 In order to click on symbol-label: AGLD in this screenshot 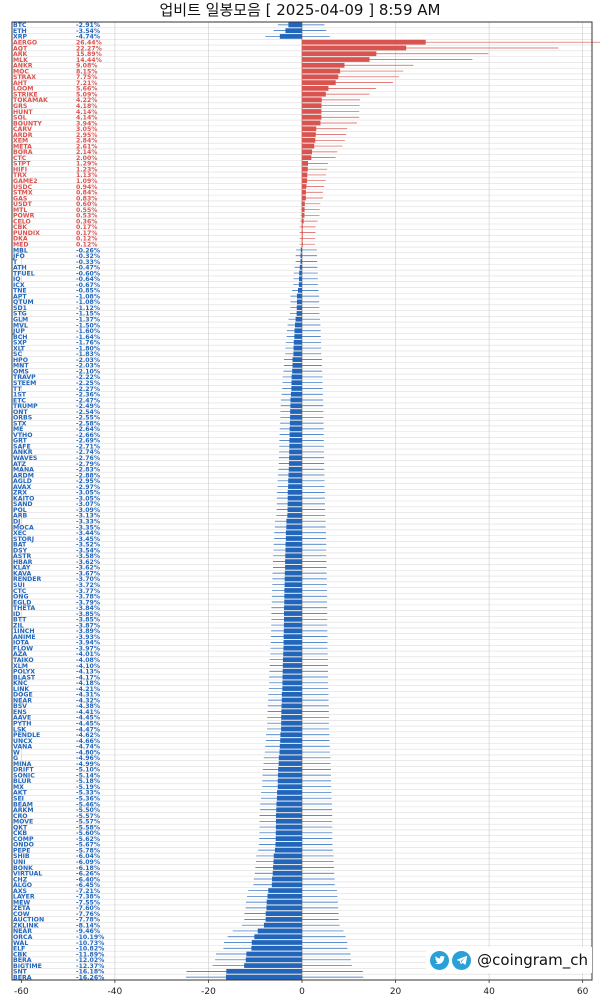, I will do `click(22, 481)`.